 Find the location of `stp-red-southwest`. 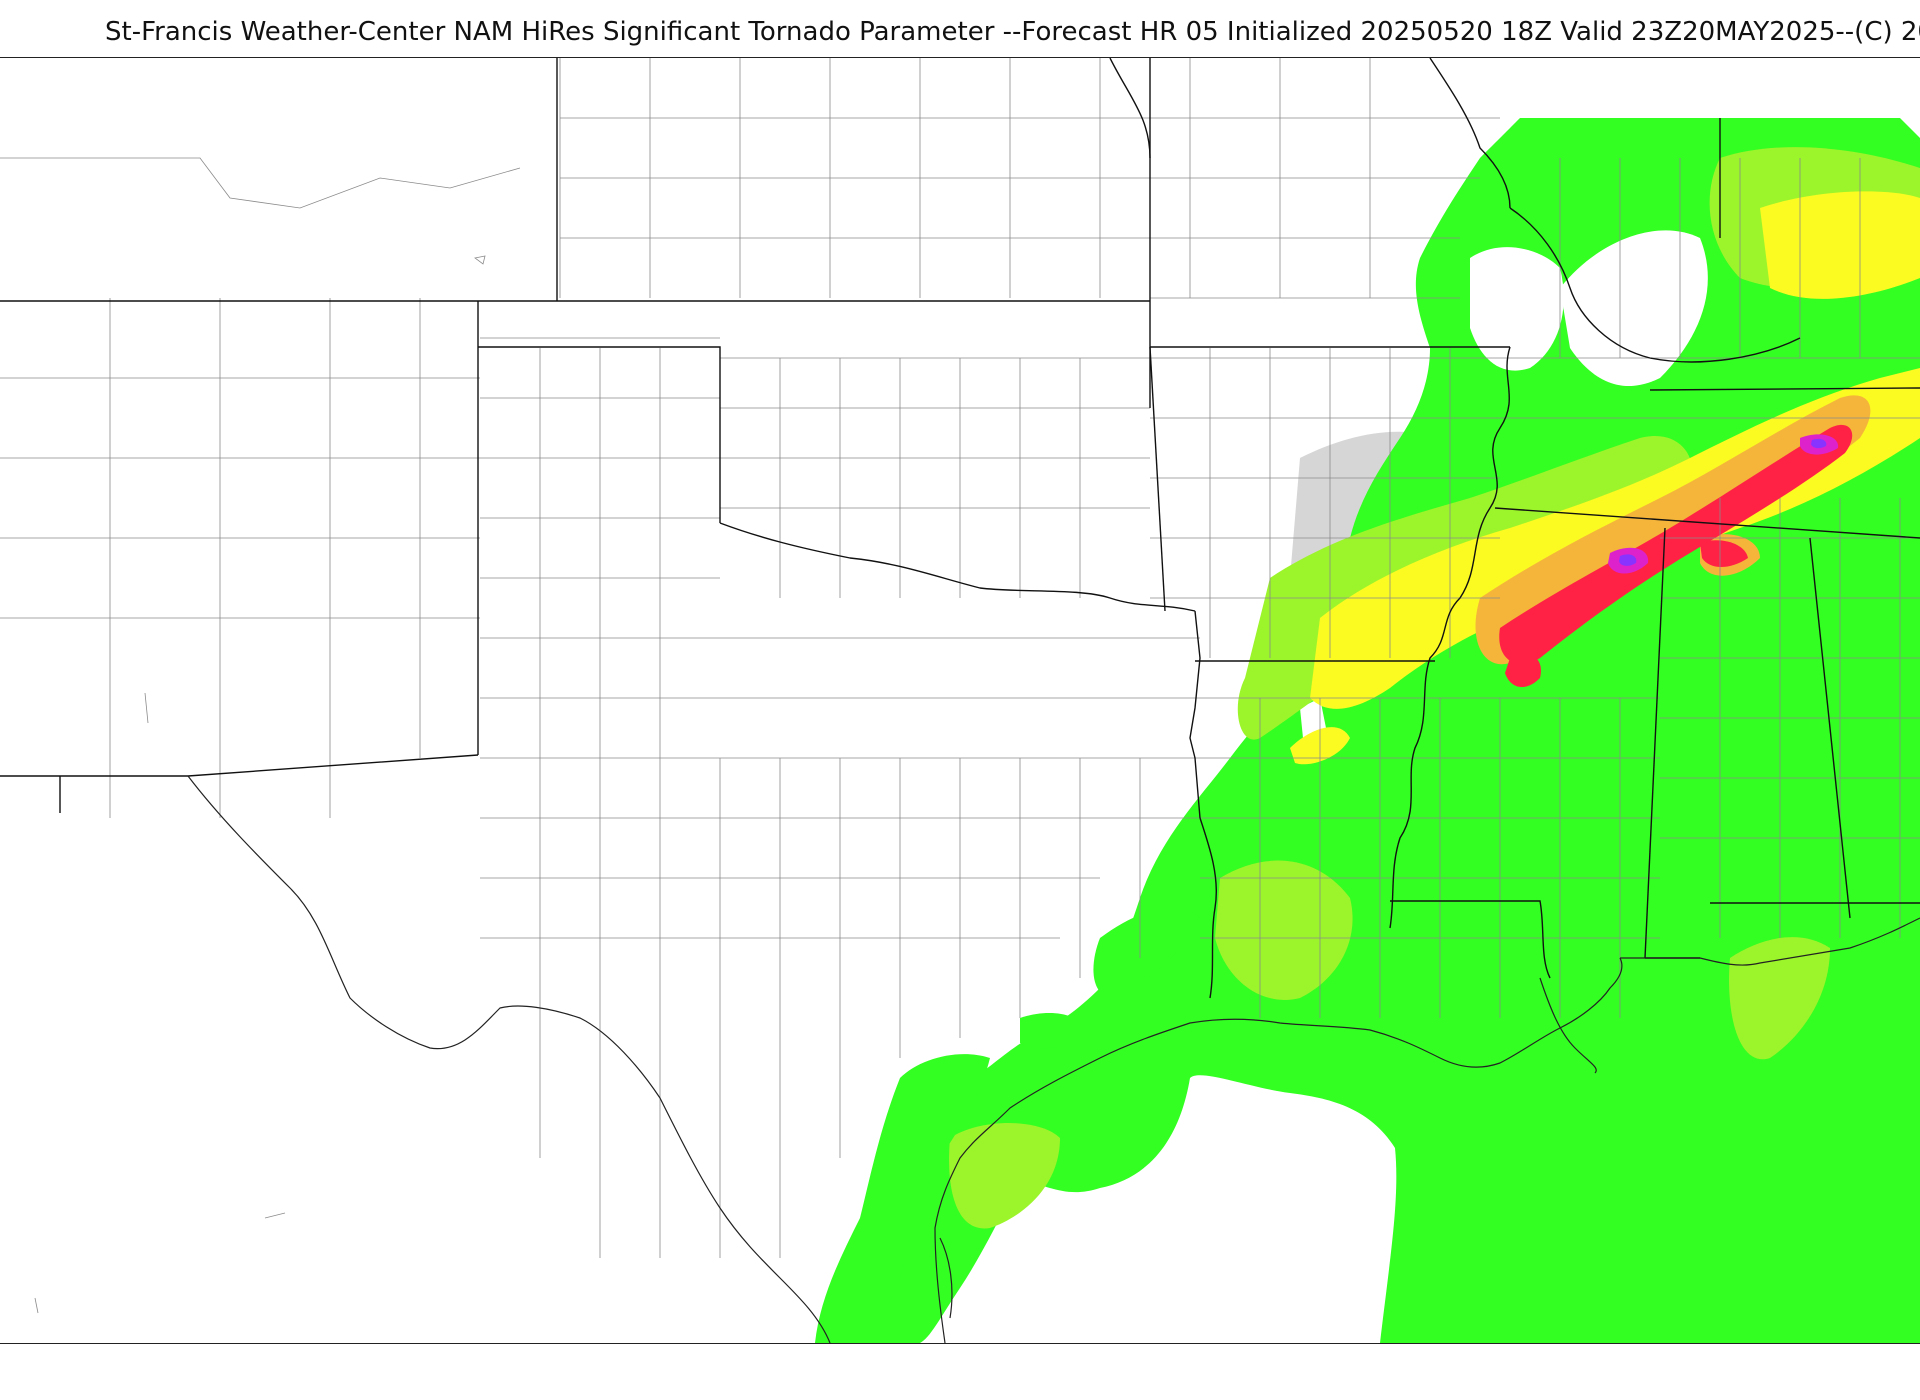

stp-red-southwest is located at coordinates (1523, 671).